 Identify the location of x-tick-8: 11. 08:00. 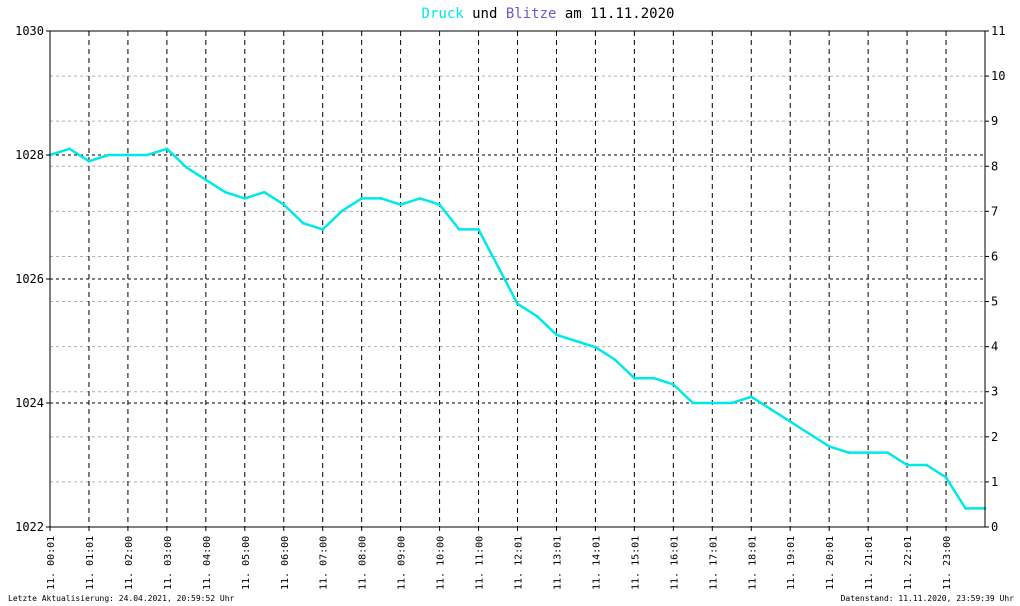
(363, 563).